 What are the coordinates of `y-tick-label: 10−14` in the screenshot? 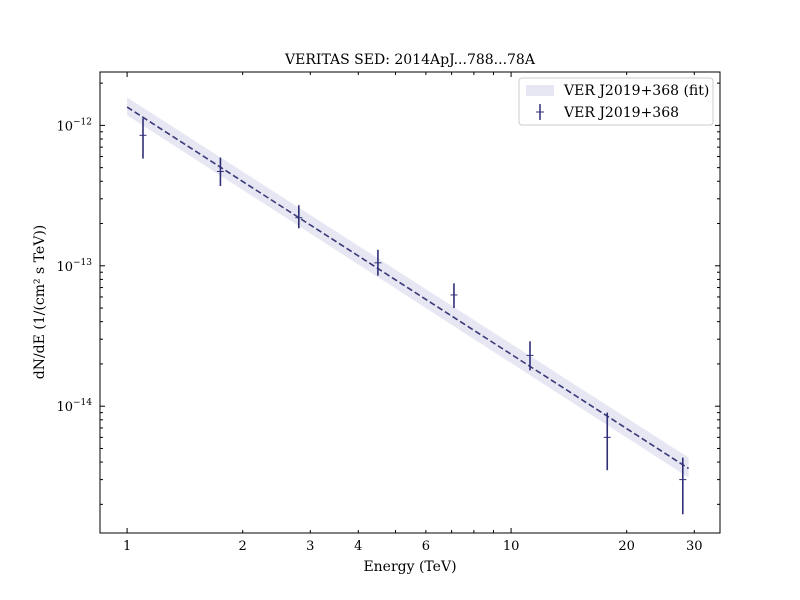 It's located at (74, 406).